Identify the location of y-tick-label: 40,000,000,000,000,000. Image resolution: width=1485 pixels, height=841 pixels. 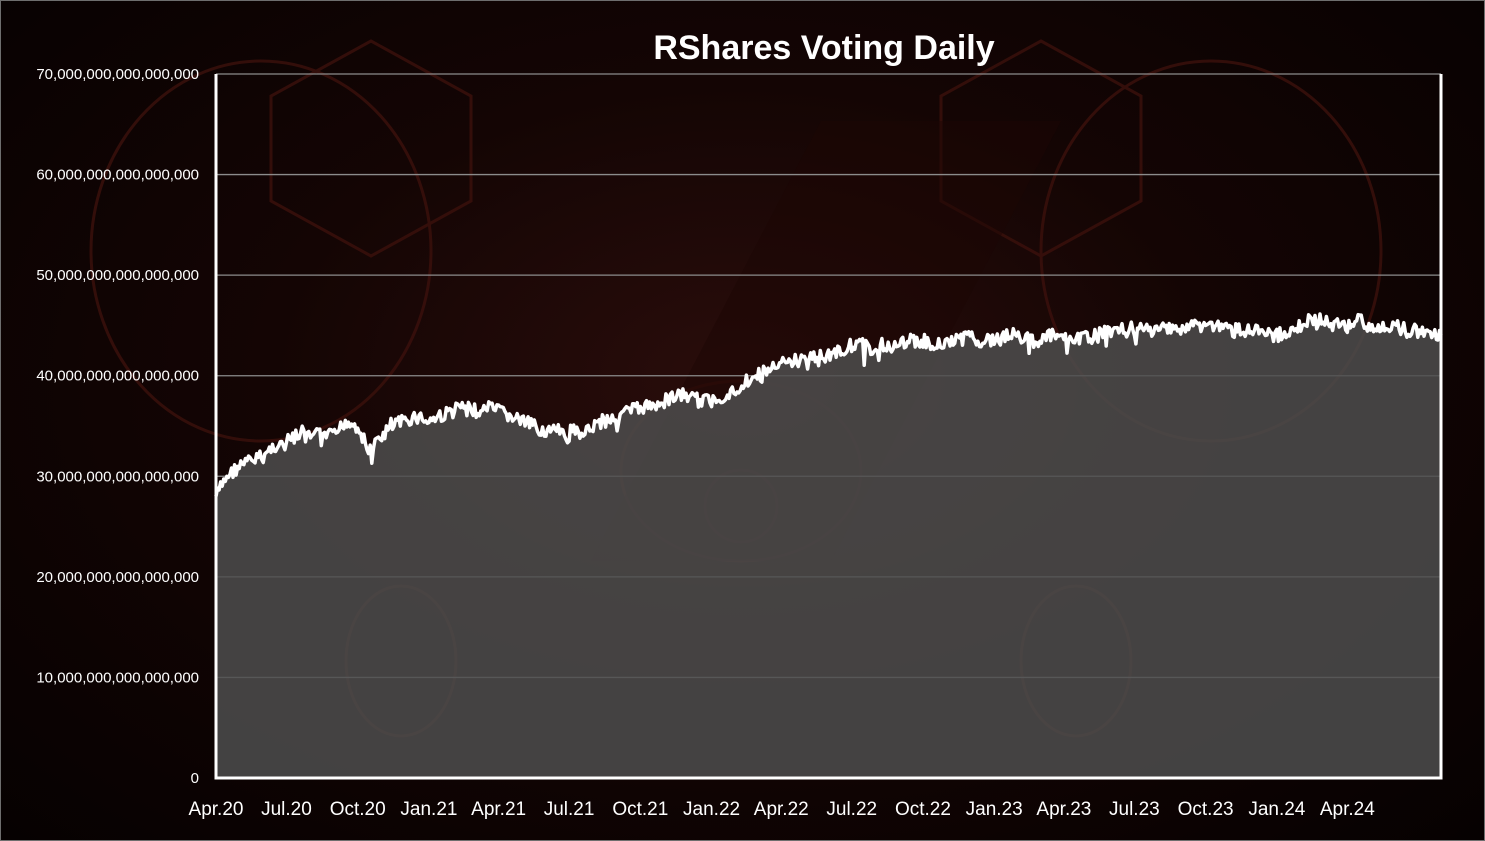
(117, 376).